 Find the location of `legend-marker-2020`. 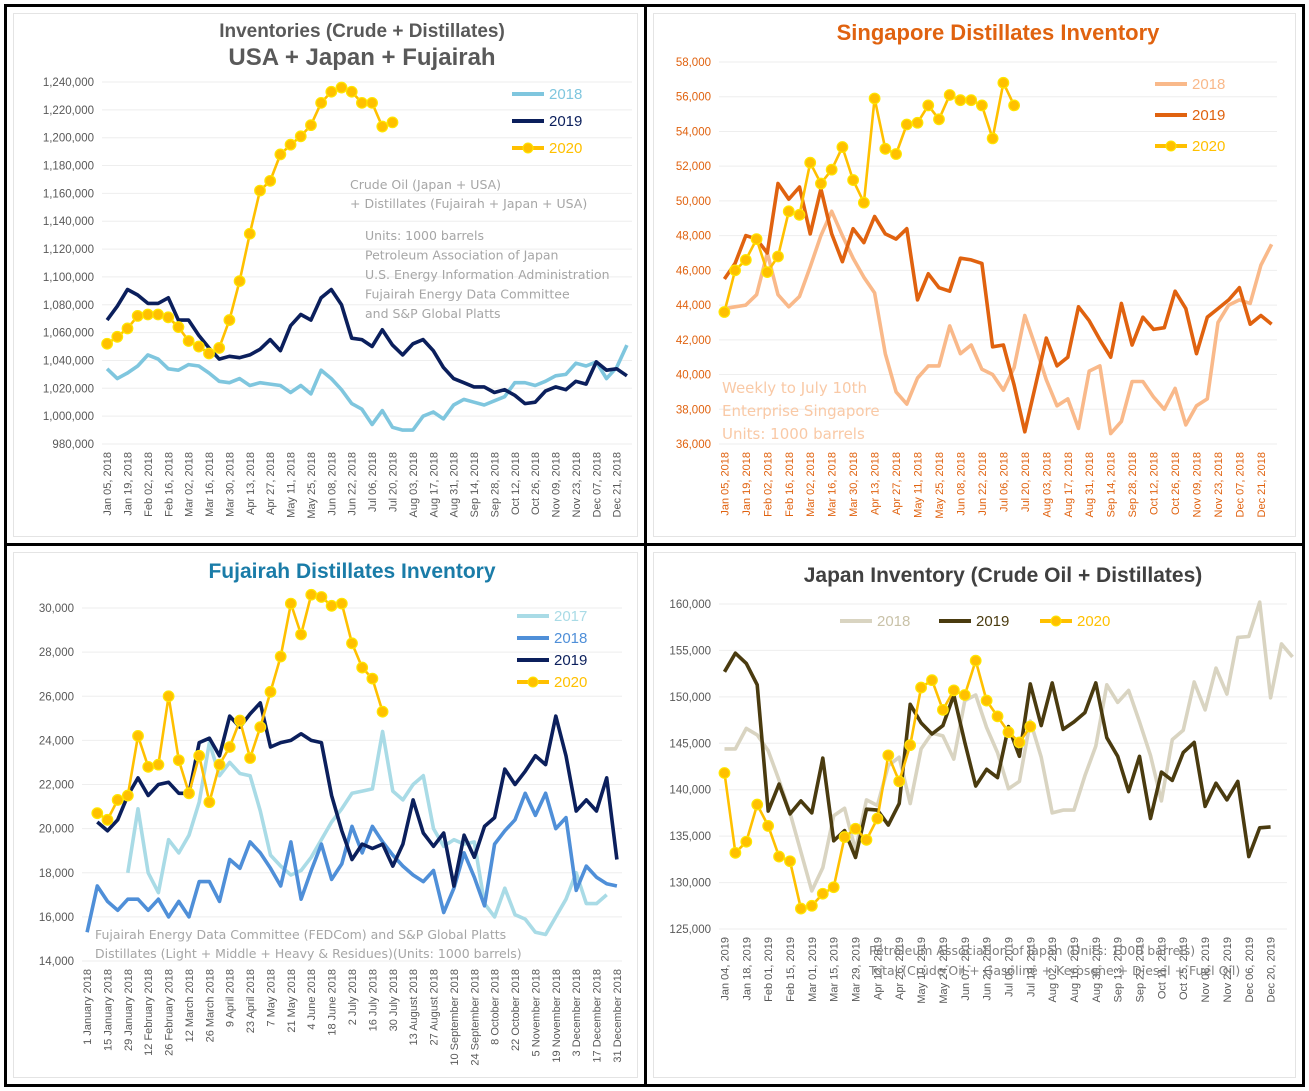

legend-marker-2020 is located at coordinates (1171, 146).